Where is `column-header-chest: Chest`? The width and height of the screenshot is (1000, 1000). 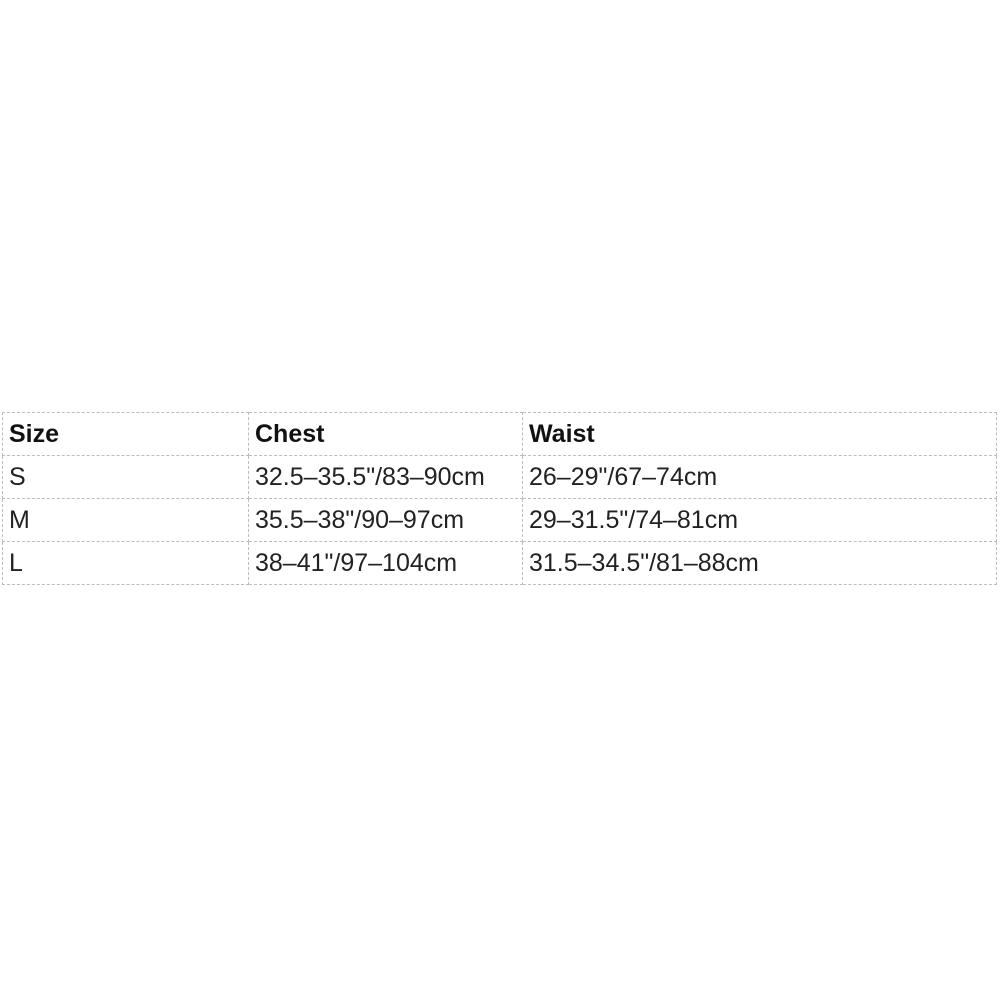 column-header-chest: Chest is located at coordinates (385, 434).